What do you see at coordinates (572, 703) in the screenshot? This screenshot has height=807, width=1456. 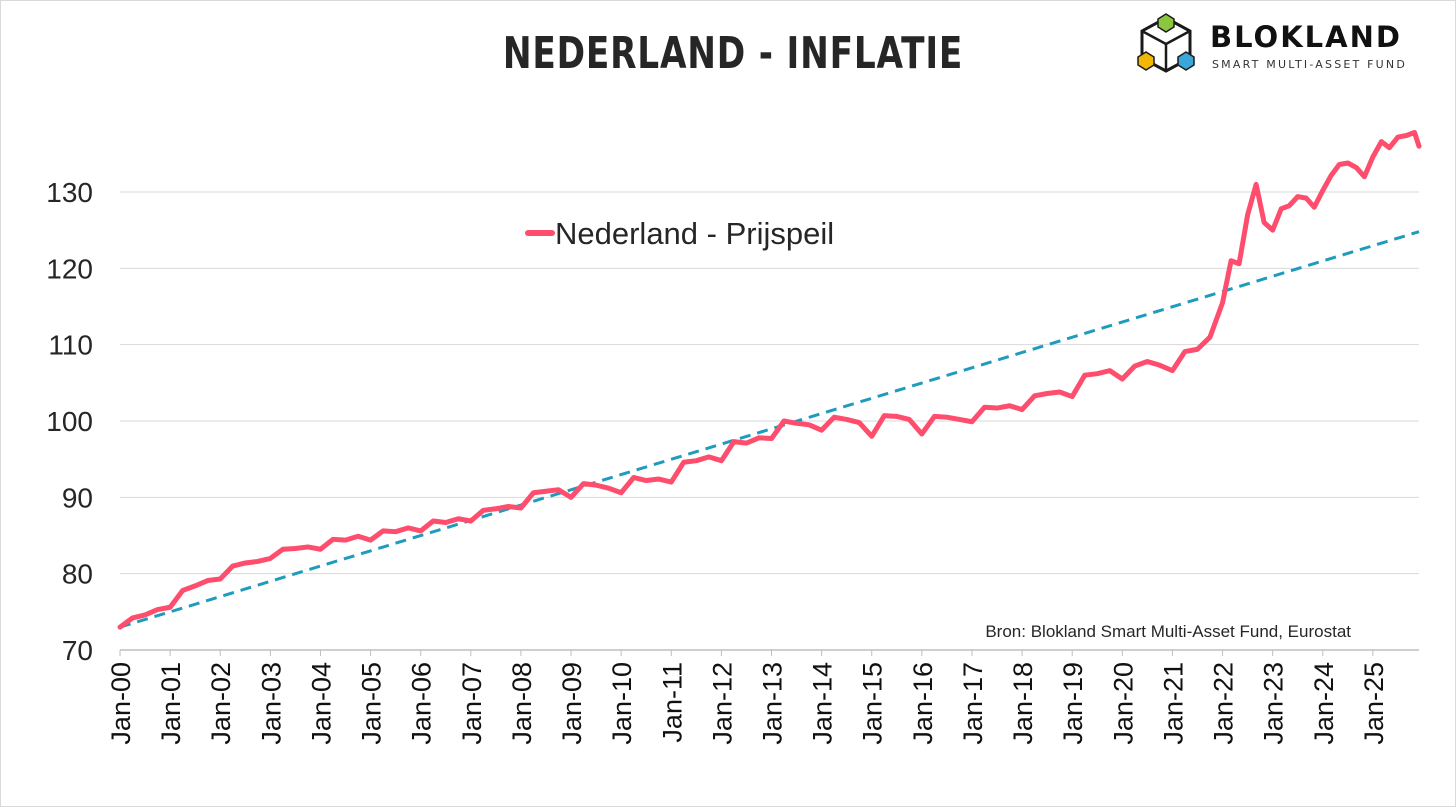 I see `x-tick-label: Jan-09` at bounding box center [572, 703].